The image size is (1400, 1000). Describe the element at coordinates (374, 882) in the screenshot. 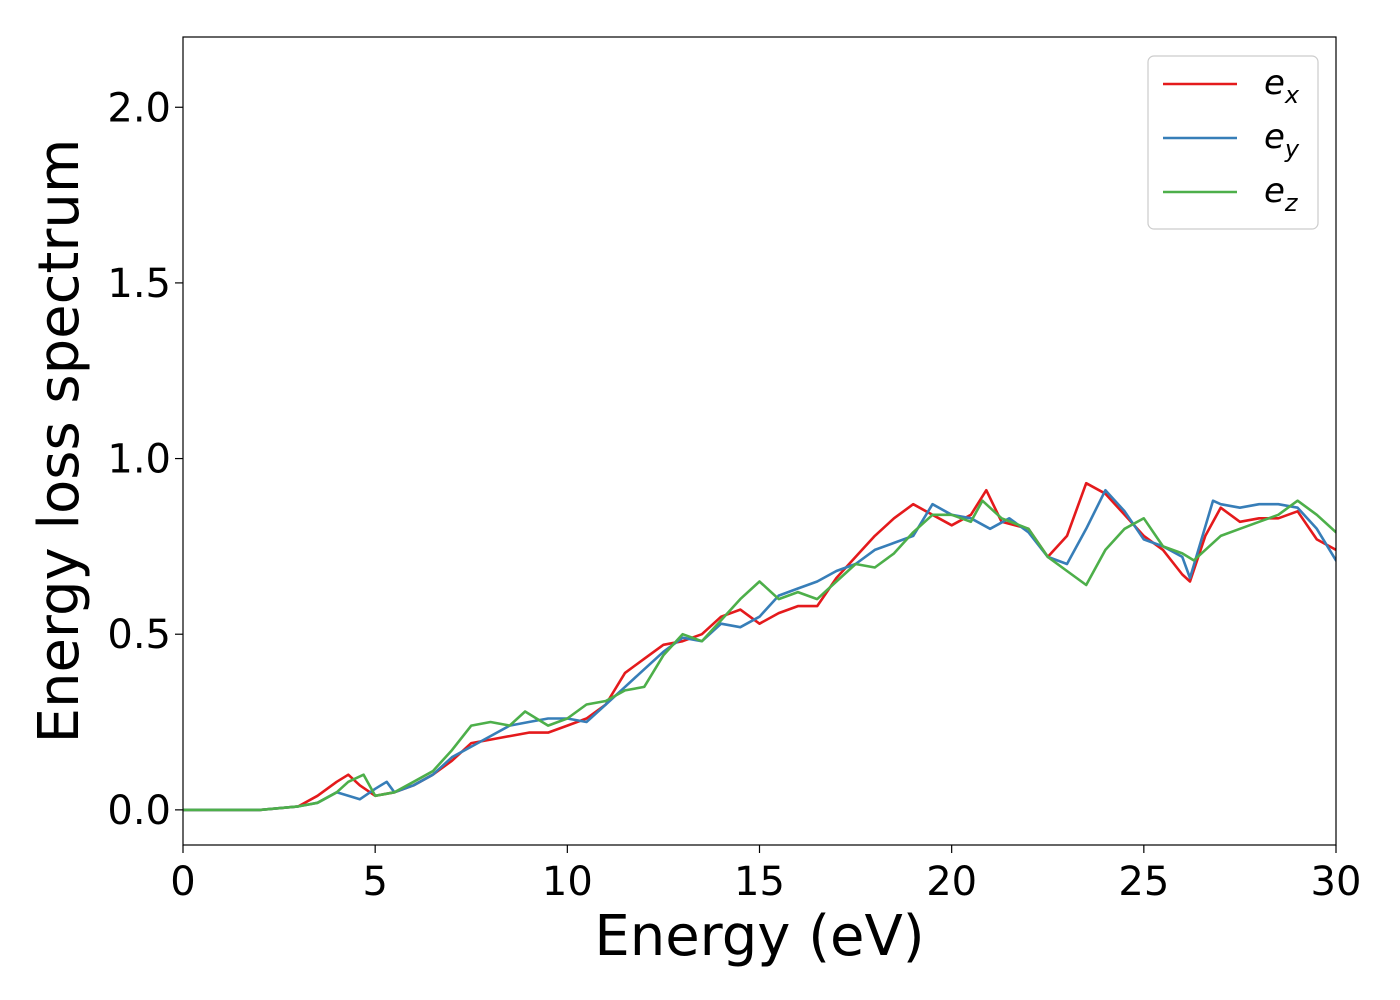

I see `x-tick-label: 5` at that location.